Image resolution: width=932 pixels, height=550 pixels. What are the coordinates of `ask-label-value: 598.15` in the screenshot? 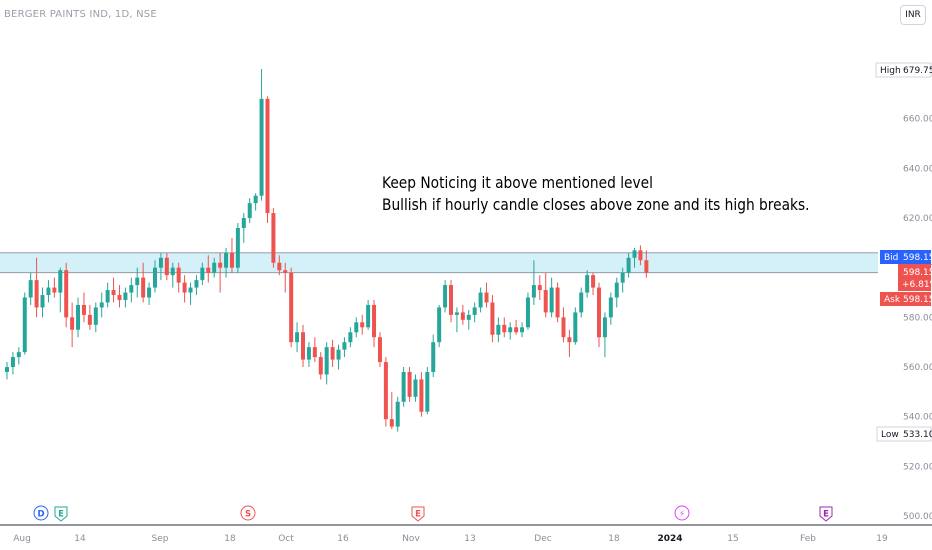 It's located at (917, 300).